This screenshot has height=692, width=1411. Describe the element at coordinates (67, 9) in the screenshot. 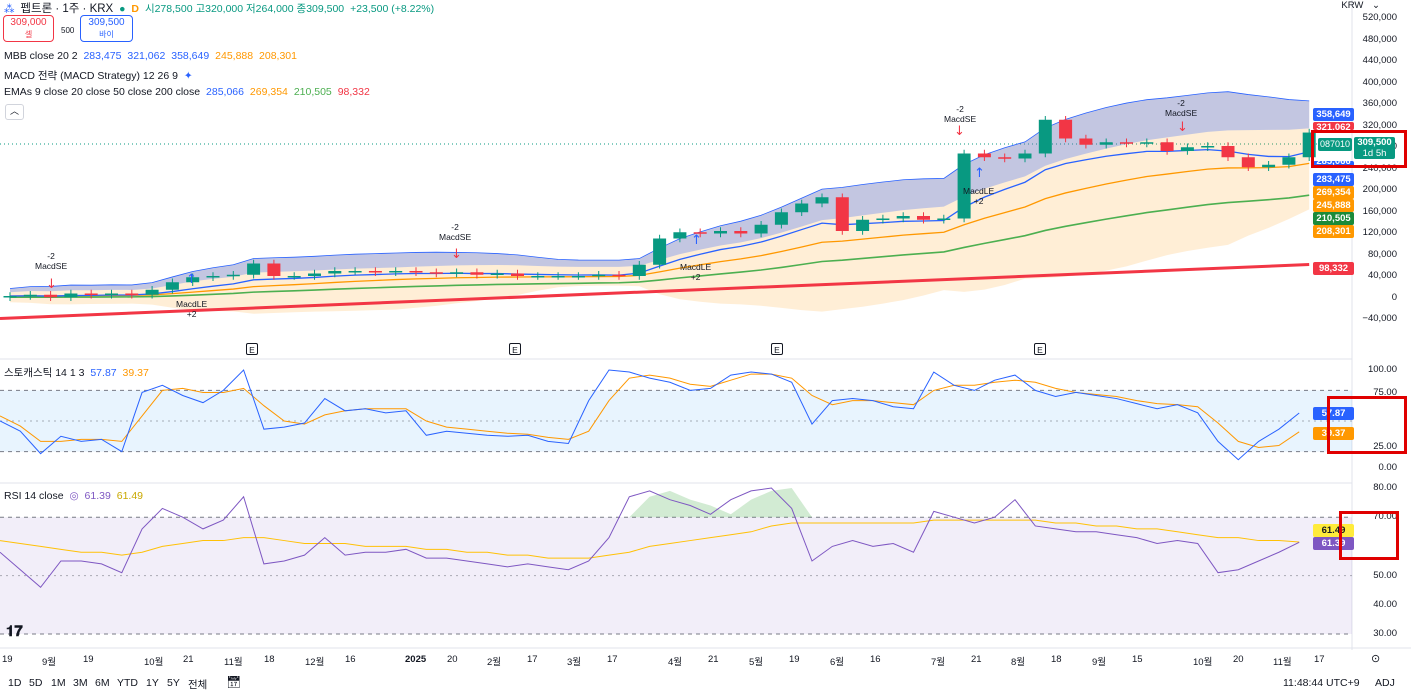

I see `symbol-title: 펩트론 · 1주 · KRX` at that location.